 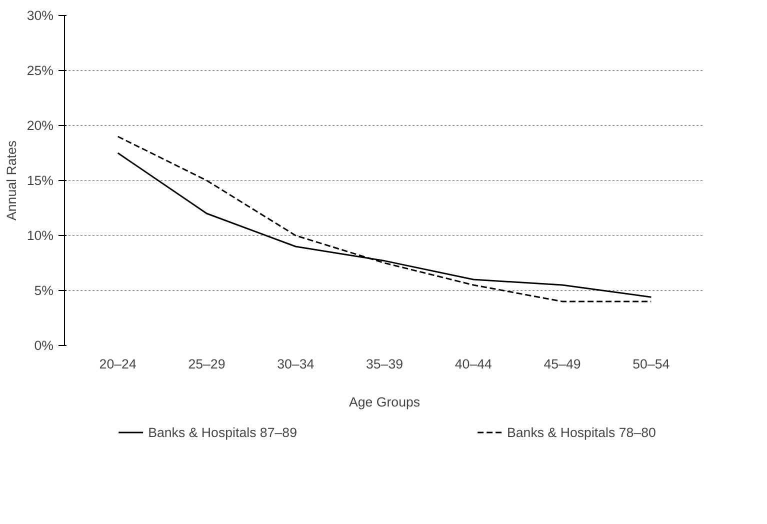 I want to click on y-tick-label: 20%, so click(x=40, y=125).